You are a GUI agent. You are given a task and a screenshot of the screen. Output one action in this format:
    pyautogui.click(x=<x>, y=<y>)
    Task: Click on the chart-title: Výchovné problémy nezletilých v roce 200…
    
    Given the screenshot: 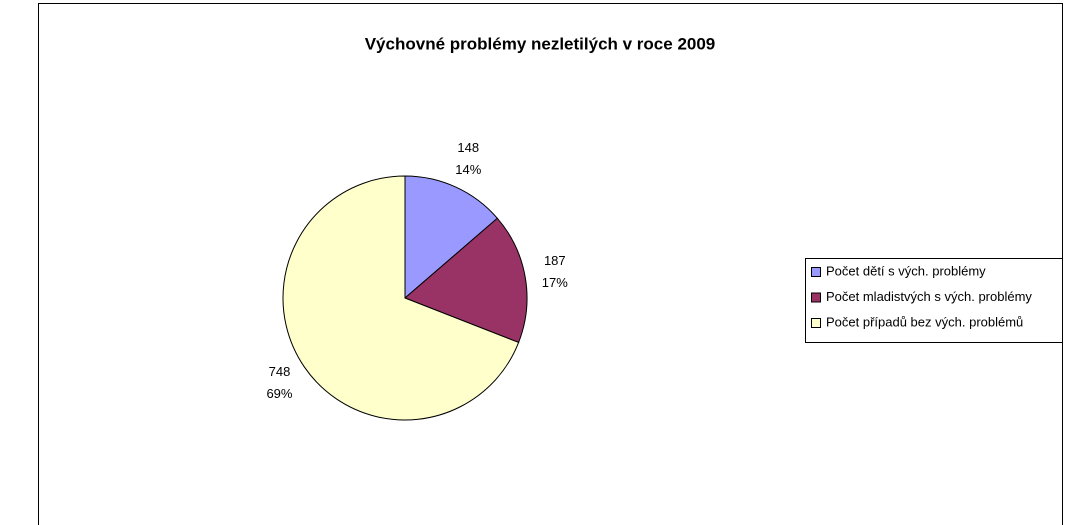 What is the action you would take?
    pyautogui.click(x=540, y=43)
    